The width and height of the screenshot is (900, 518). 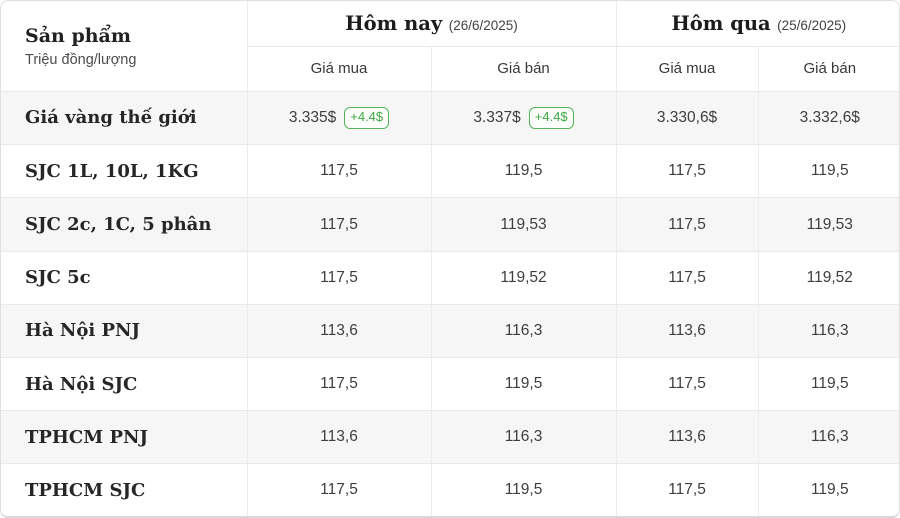 I want to click on price-value: 3.330,6$, so click(x=687, y=117).